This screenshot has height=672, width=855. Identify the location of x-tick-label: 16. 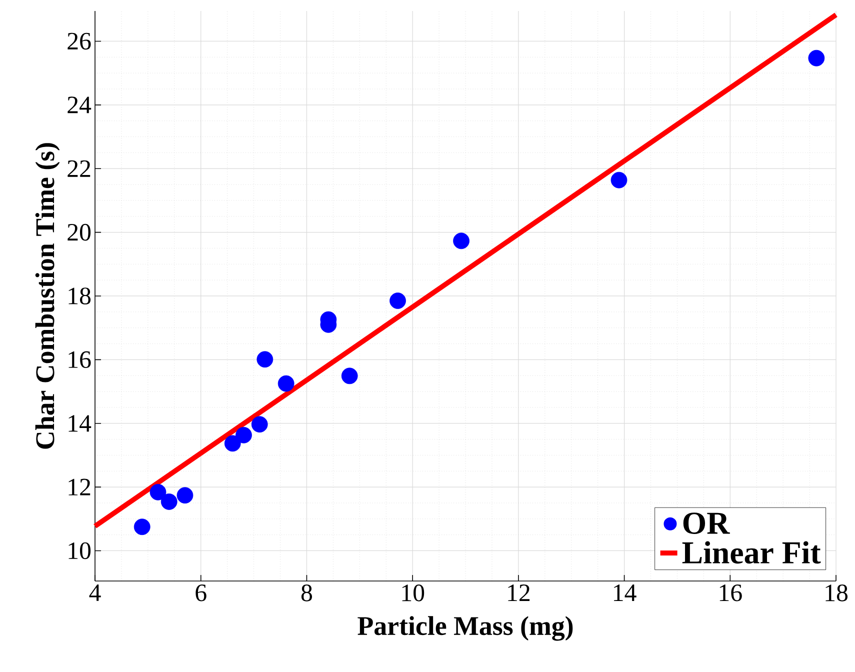
(731, 593).